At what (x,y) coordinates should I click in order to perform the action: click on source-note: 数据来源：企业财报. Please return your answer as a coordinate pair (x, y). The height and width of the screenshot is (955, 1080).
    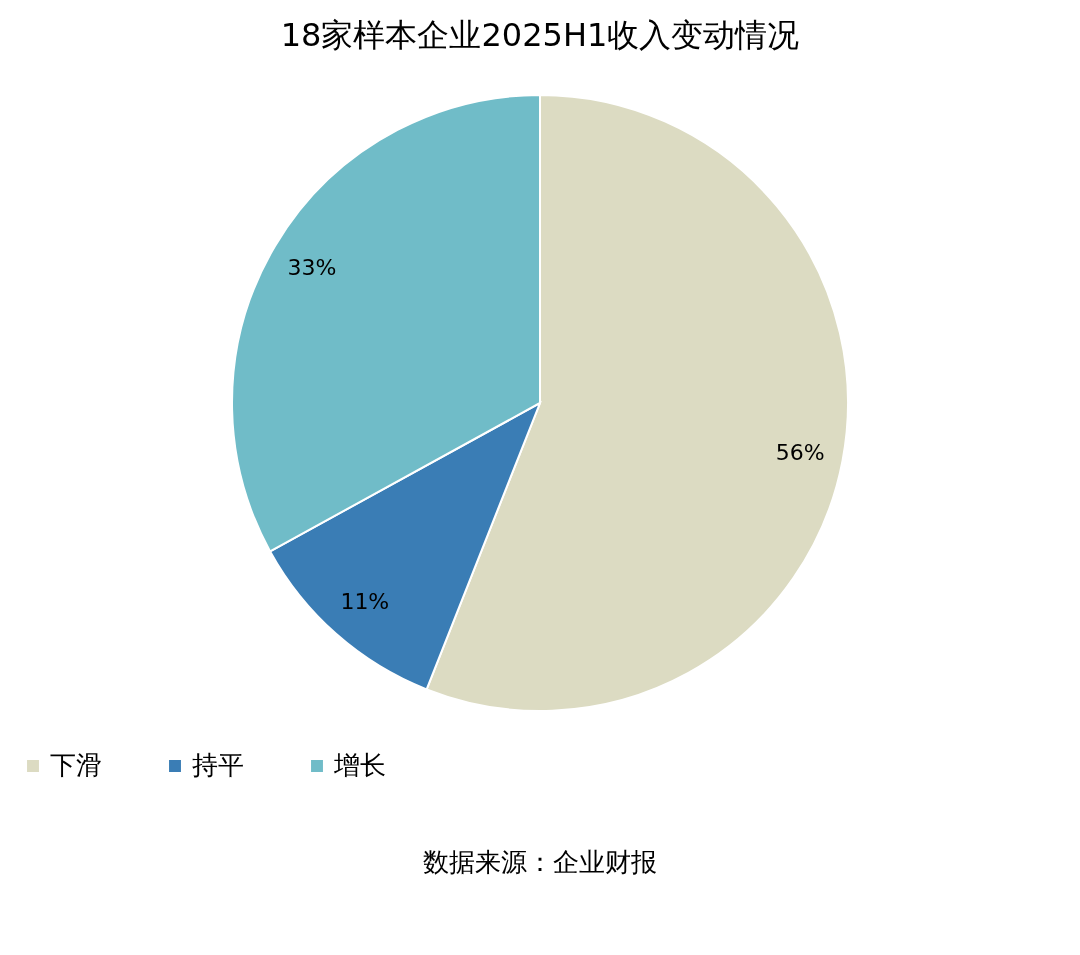
    Looking at the image, I should click on (540, 862).